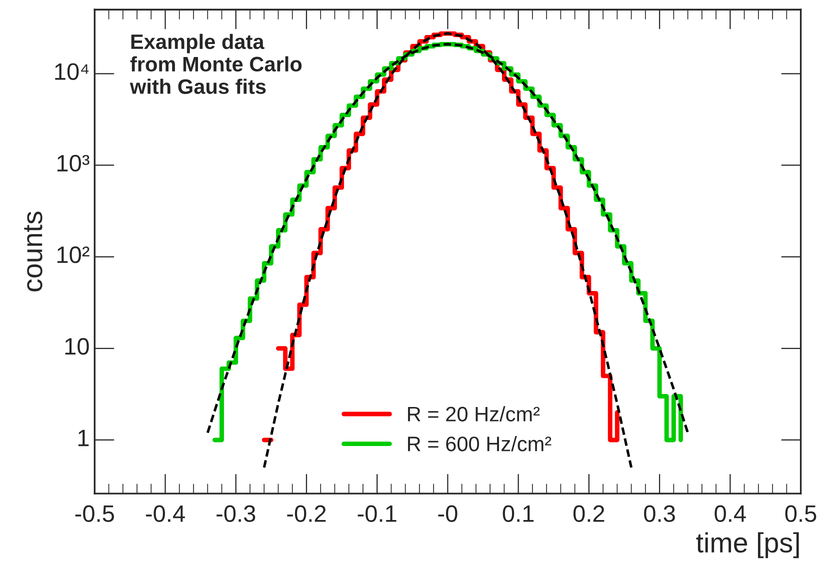 The height and width of the screenshot is (566, 823). Describe the element at coordinates (73, 255) in the screenshot. I see `y-tick-label: 10²` at that location.